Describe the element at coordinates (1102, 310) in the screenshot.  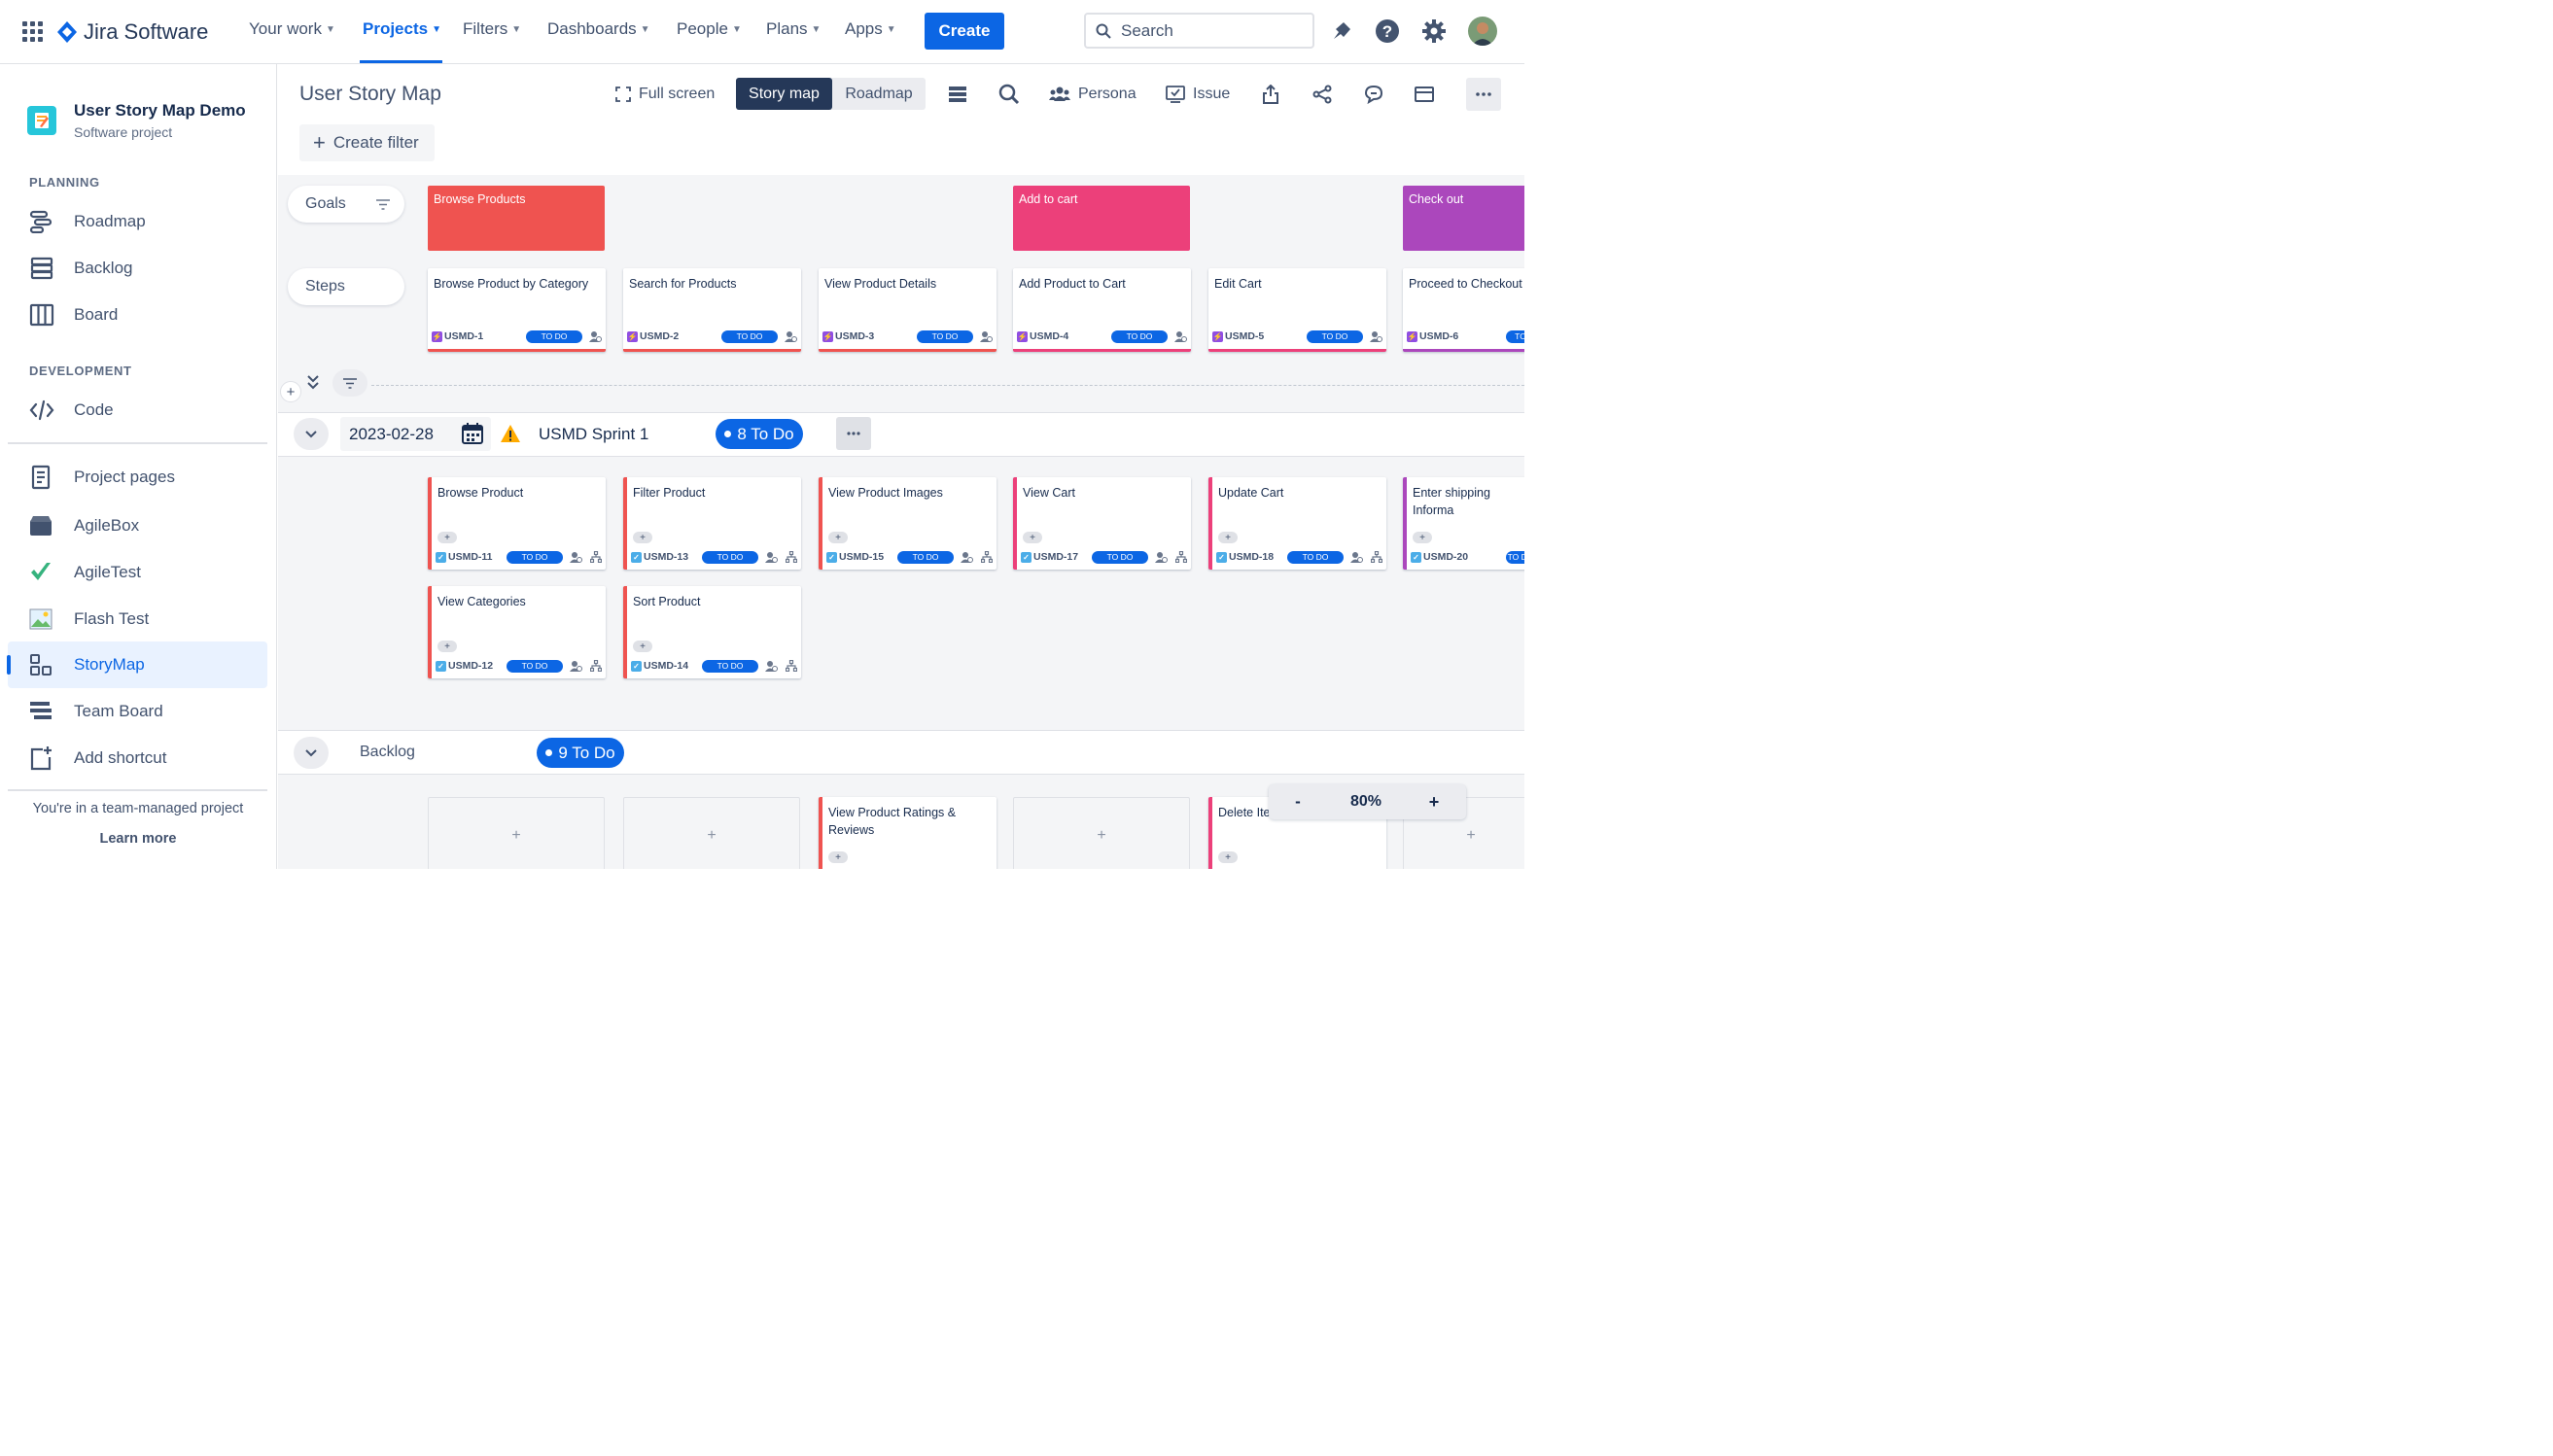
I see `step-card: Add Product to Cart ⚡ USMD-4 TO DO` at that location.